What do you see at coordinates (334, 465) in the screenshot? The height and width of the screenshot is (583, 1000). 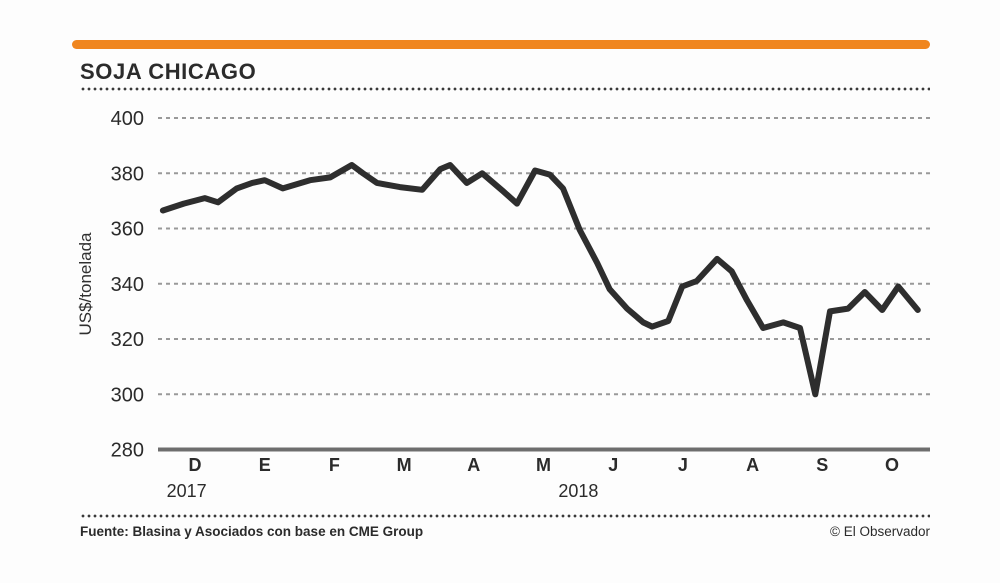 I see `x-tick-month-F: F` at bounding box center [334, 465].